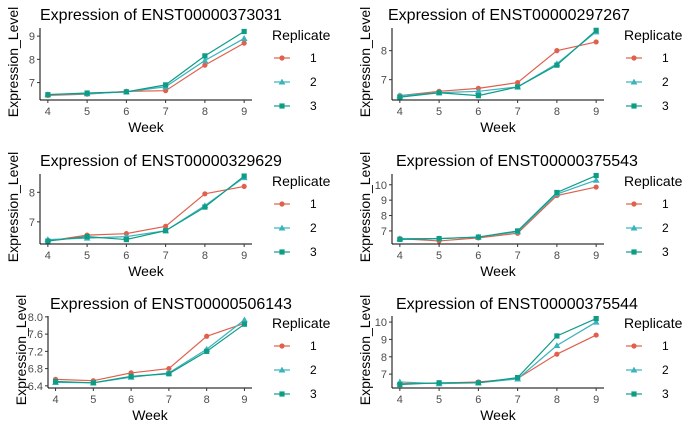 The image size is (700, 432). What do you see at coordinates (35, 318) in the screenshot?
I see `y-tick-label: 8.0` at bounding box center [35, 318].